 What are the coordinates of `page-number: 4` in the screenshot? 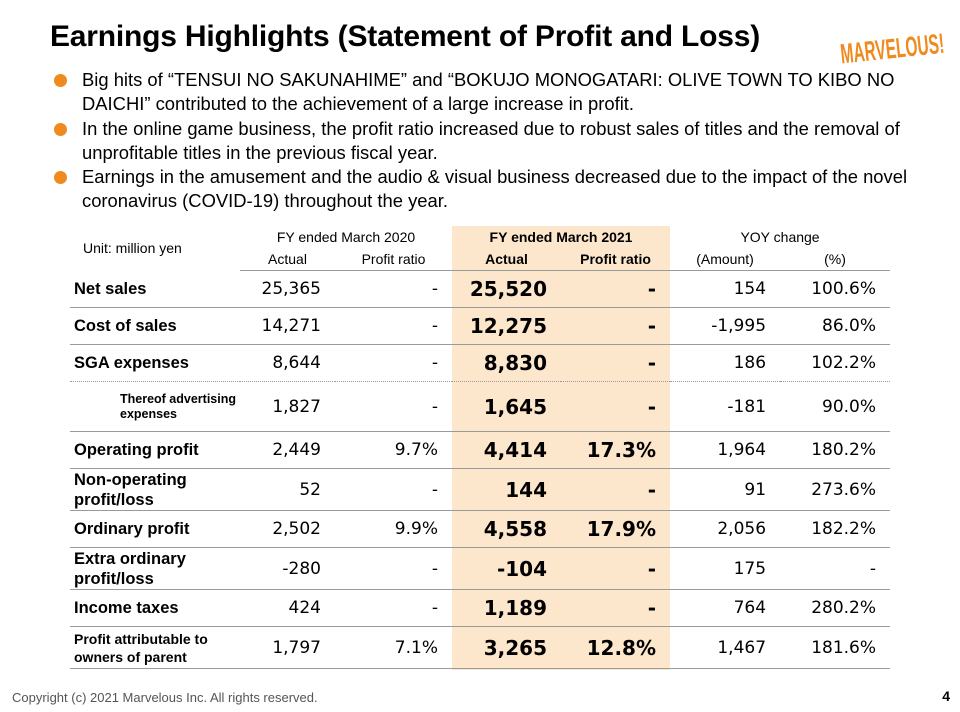 It's located at (946, 696).